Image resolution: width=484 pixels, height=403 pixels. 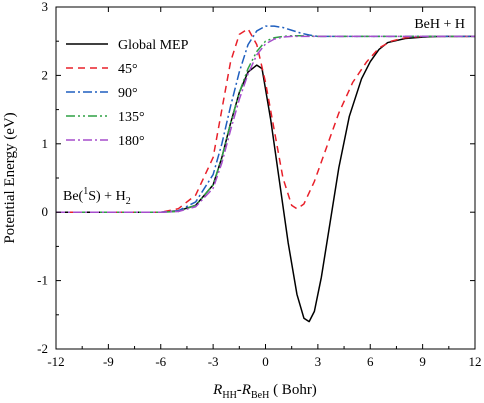 What do you see at coordinates (439, 24) in the screenshot?
I see `annotation-product: BeH + H` at bounding box center [439, 24].